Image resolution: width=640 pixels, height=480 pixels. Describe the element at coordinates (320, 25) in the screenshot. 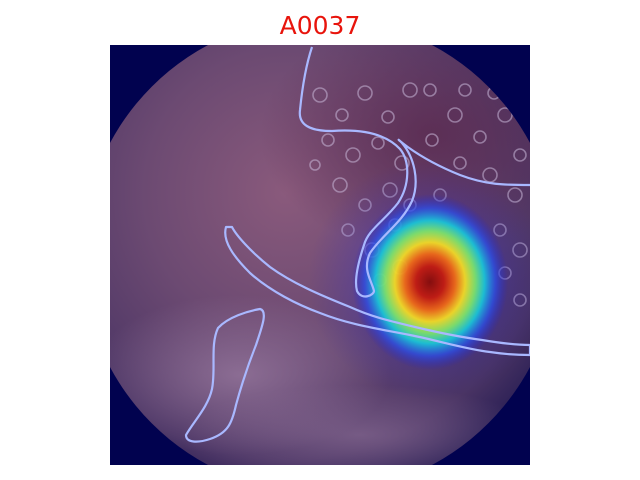

I see `figure-title: A0037` at that location.